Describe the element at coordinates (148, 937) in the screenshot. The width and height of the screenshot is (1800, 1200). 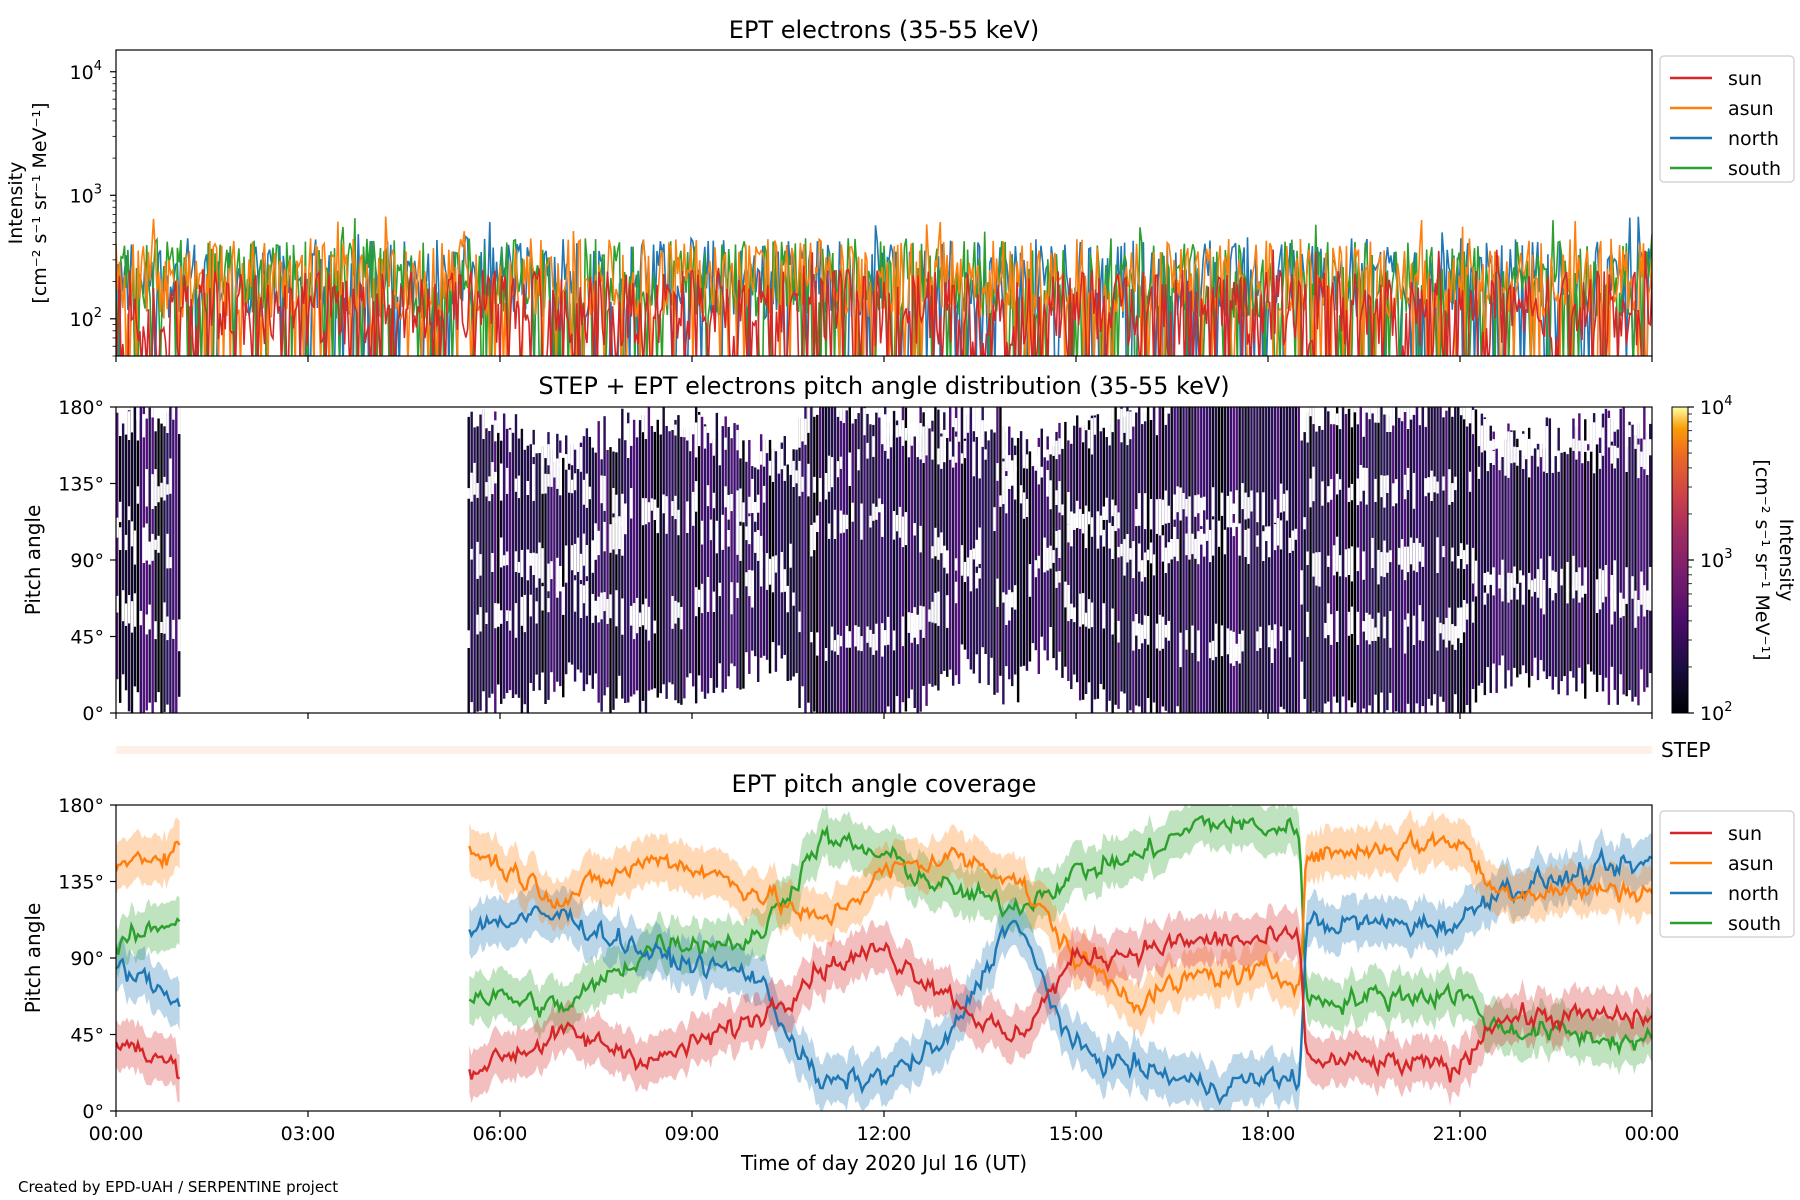
I see `band-south` at that location.